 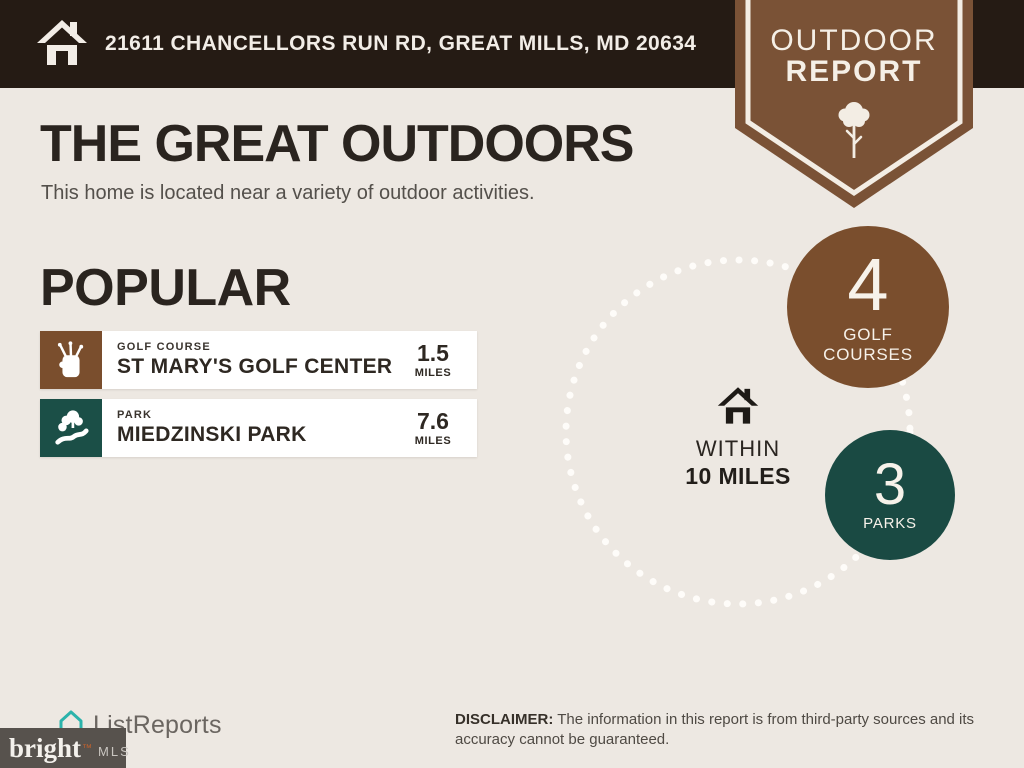 What do you see at coordinates (212, 434) in the screenshot?
I see `place-name: MIEDZINSKI PARK` at bounding box center [212, 434].